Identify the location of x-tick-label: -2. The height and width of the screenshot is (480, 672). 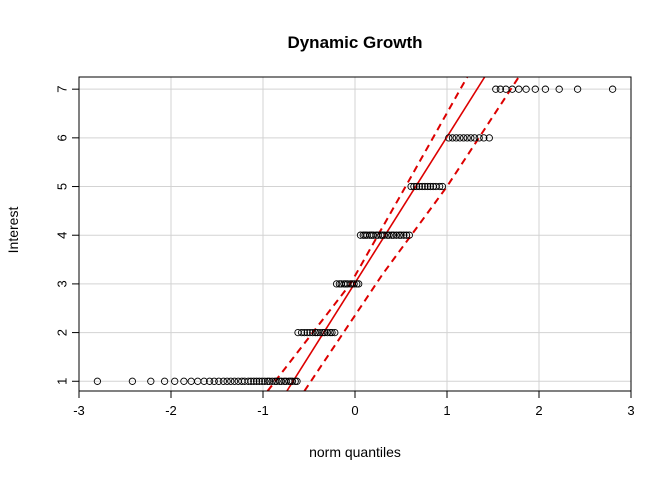
(171, 410).